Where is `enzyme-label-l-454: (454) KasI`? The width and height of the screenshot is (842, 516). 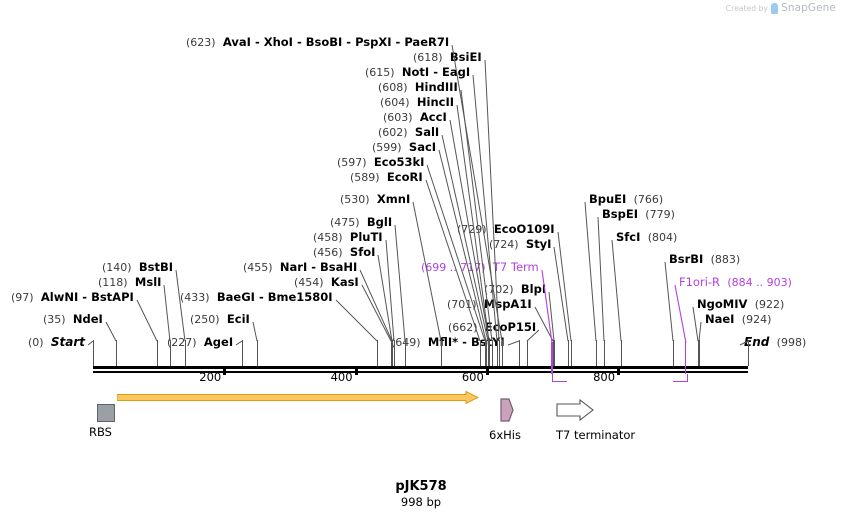
enzyme-label-l-454: (454) KasI is located at coordinates (326, 282).